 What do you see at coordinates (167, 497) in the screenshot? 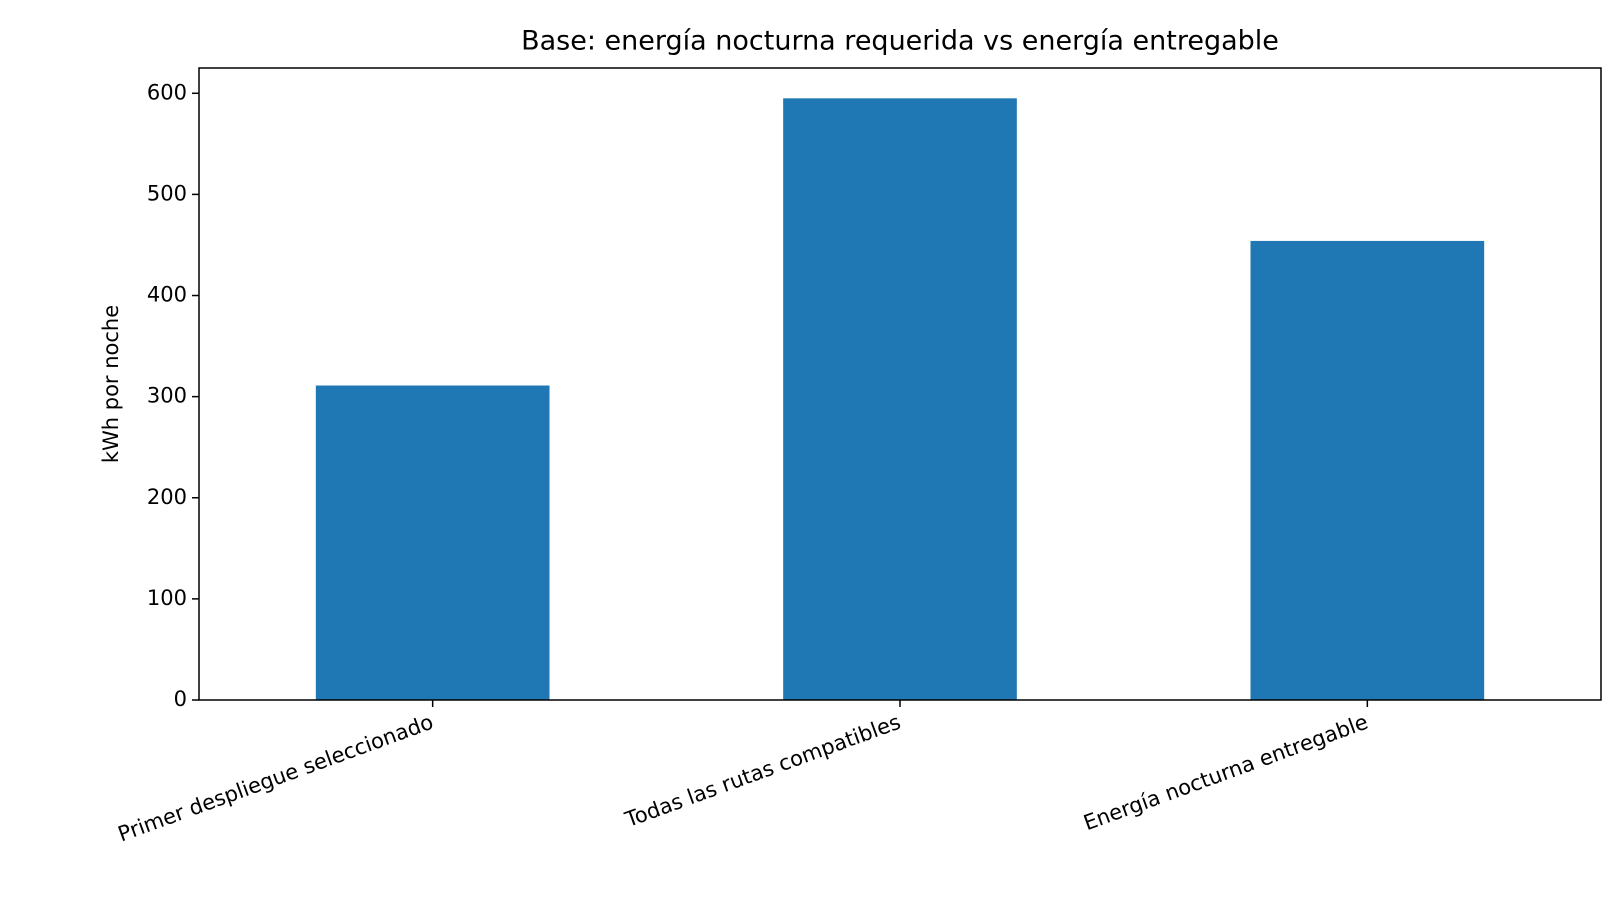
I see `y-tick-label: 200` at bounding box center [167, 497].